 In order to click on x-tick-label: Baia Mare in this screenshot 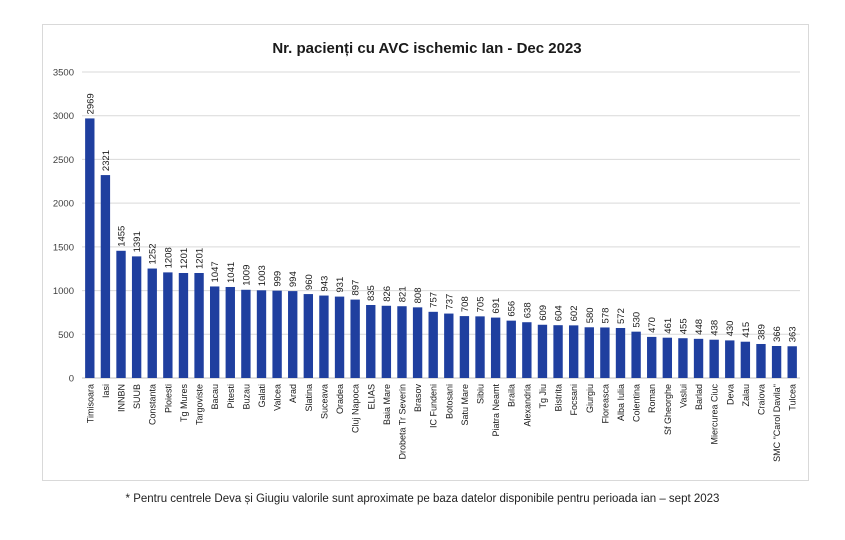, I will do `click(387, 404)`.